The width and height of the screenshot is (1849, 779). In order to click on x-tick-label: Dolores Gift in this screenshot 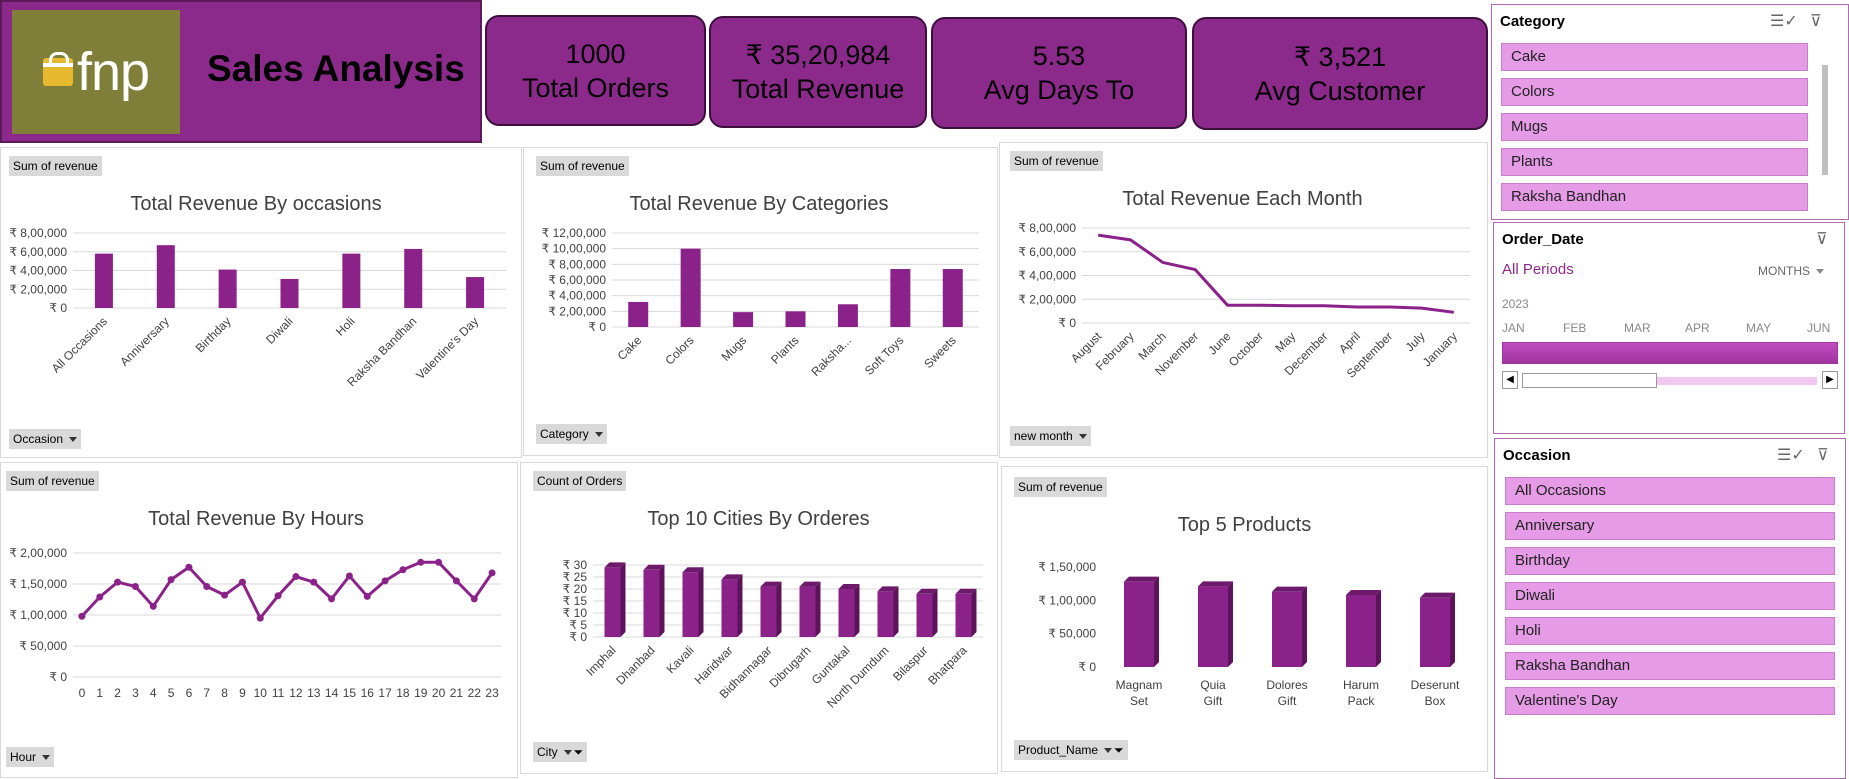, I will do `click(1286, 693)`.